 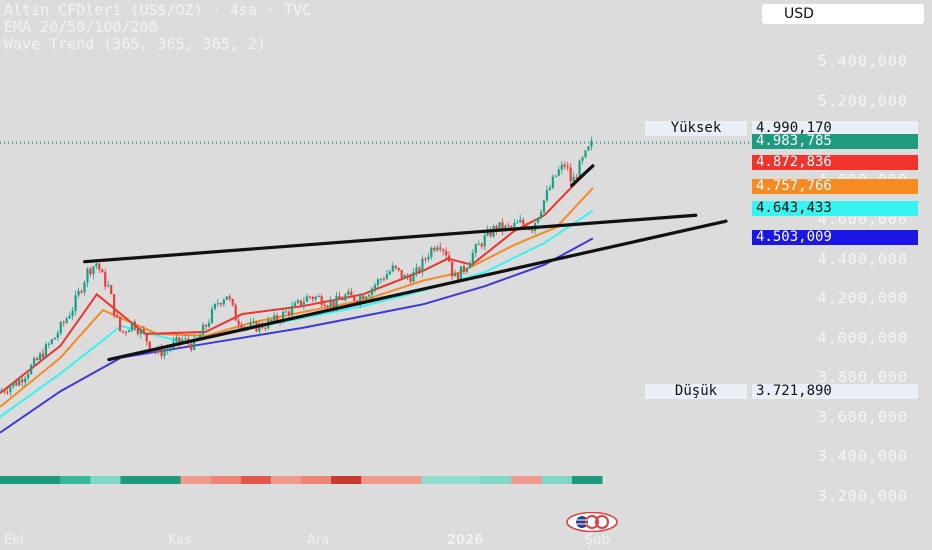 I want to click on price-tick: 4.200,000, so click(x=862, y=298).